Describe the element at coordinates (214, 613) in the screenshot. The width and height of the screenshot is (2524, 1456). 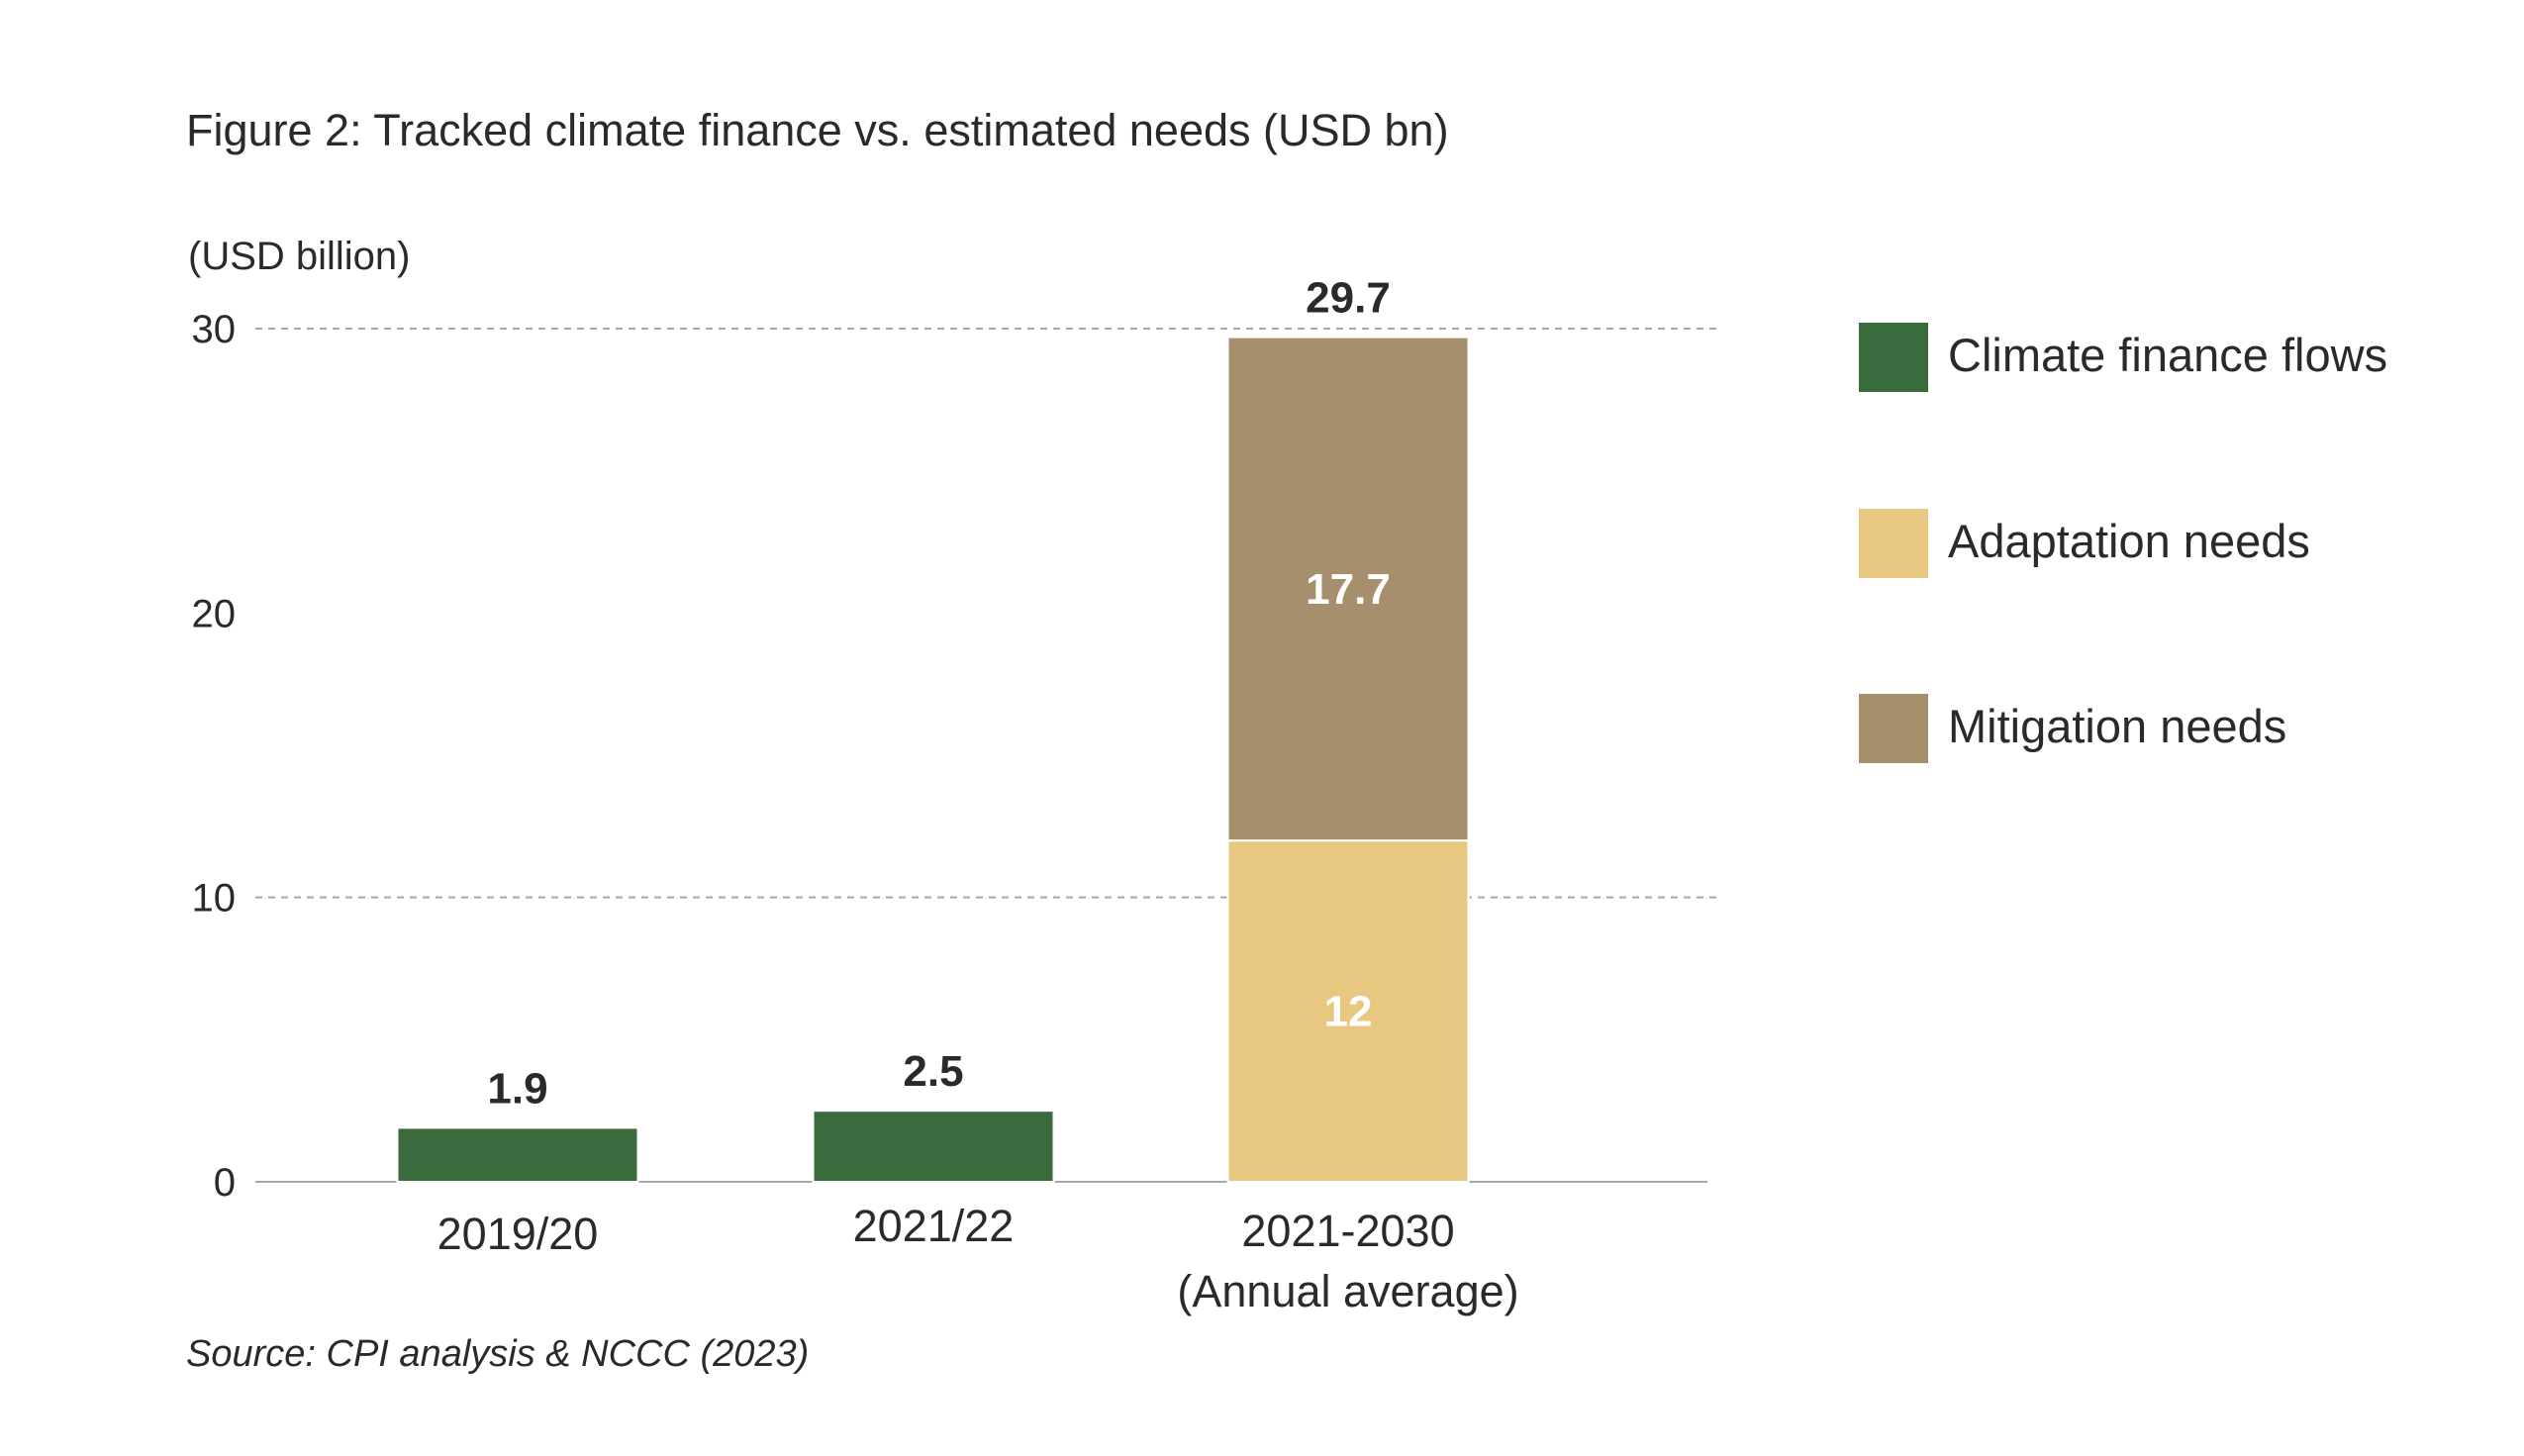
I see `y-tick-label: 20` at that location.